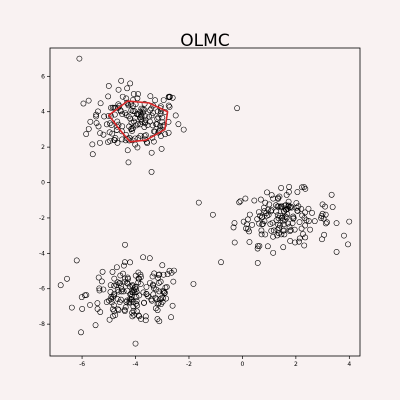  What do you see at coordinates (43, 183) in the screenshot?
I see `y-tick-label: 0` at bounding box center [43, 183].